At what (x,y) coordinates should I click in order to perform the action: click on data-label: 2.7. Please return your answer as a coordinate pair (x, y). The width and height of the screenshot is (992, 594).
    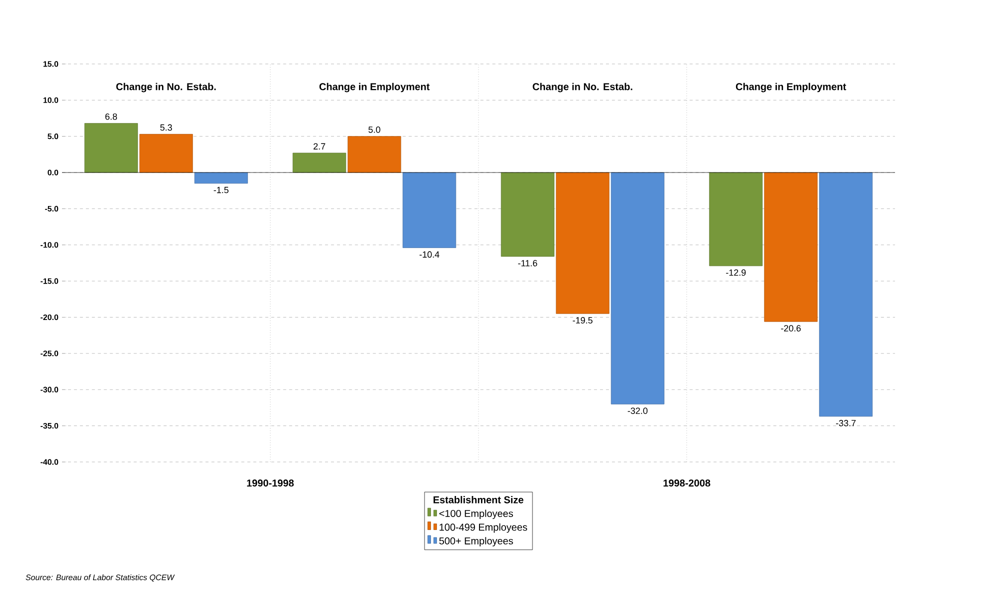
    Looking at the image, I should click on (320, 146).